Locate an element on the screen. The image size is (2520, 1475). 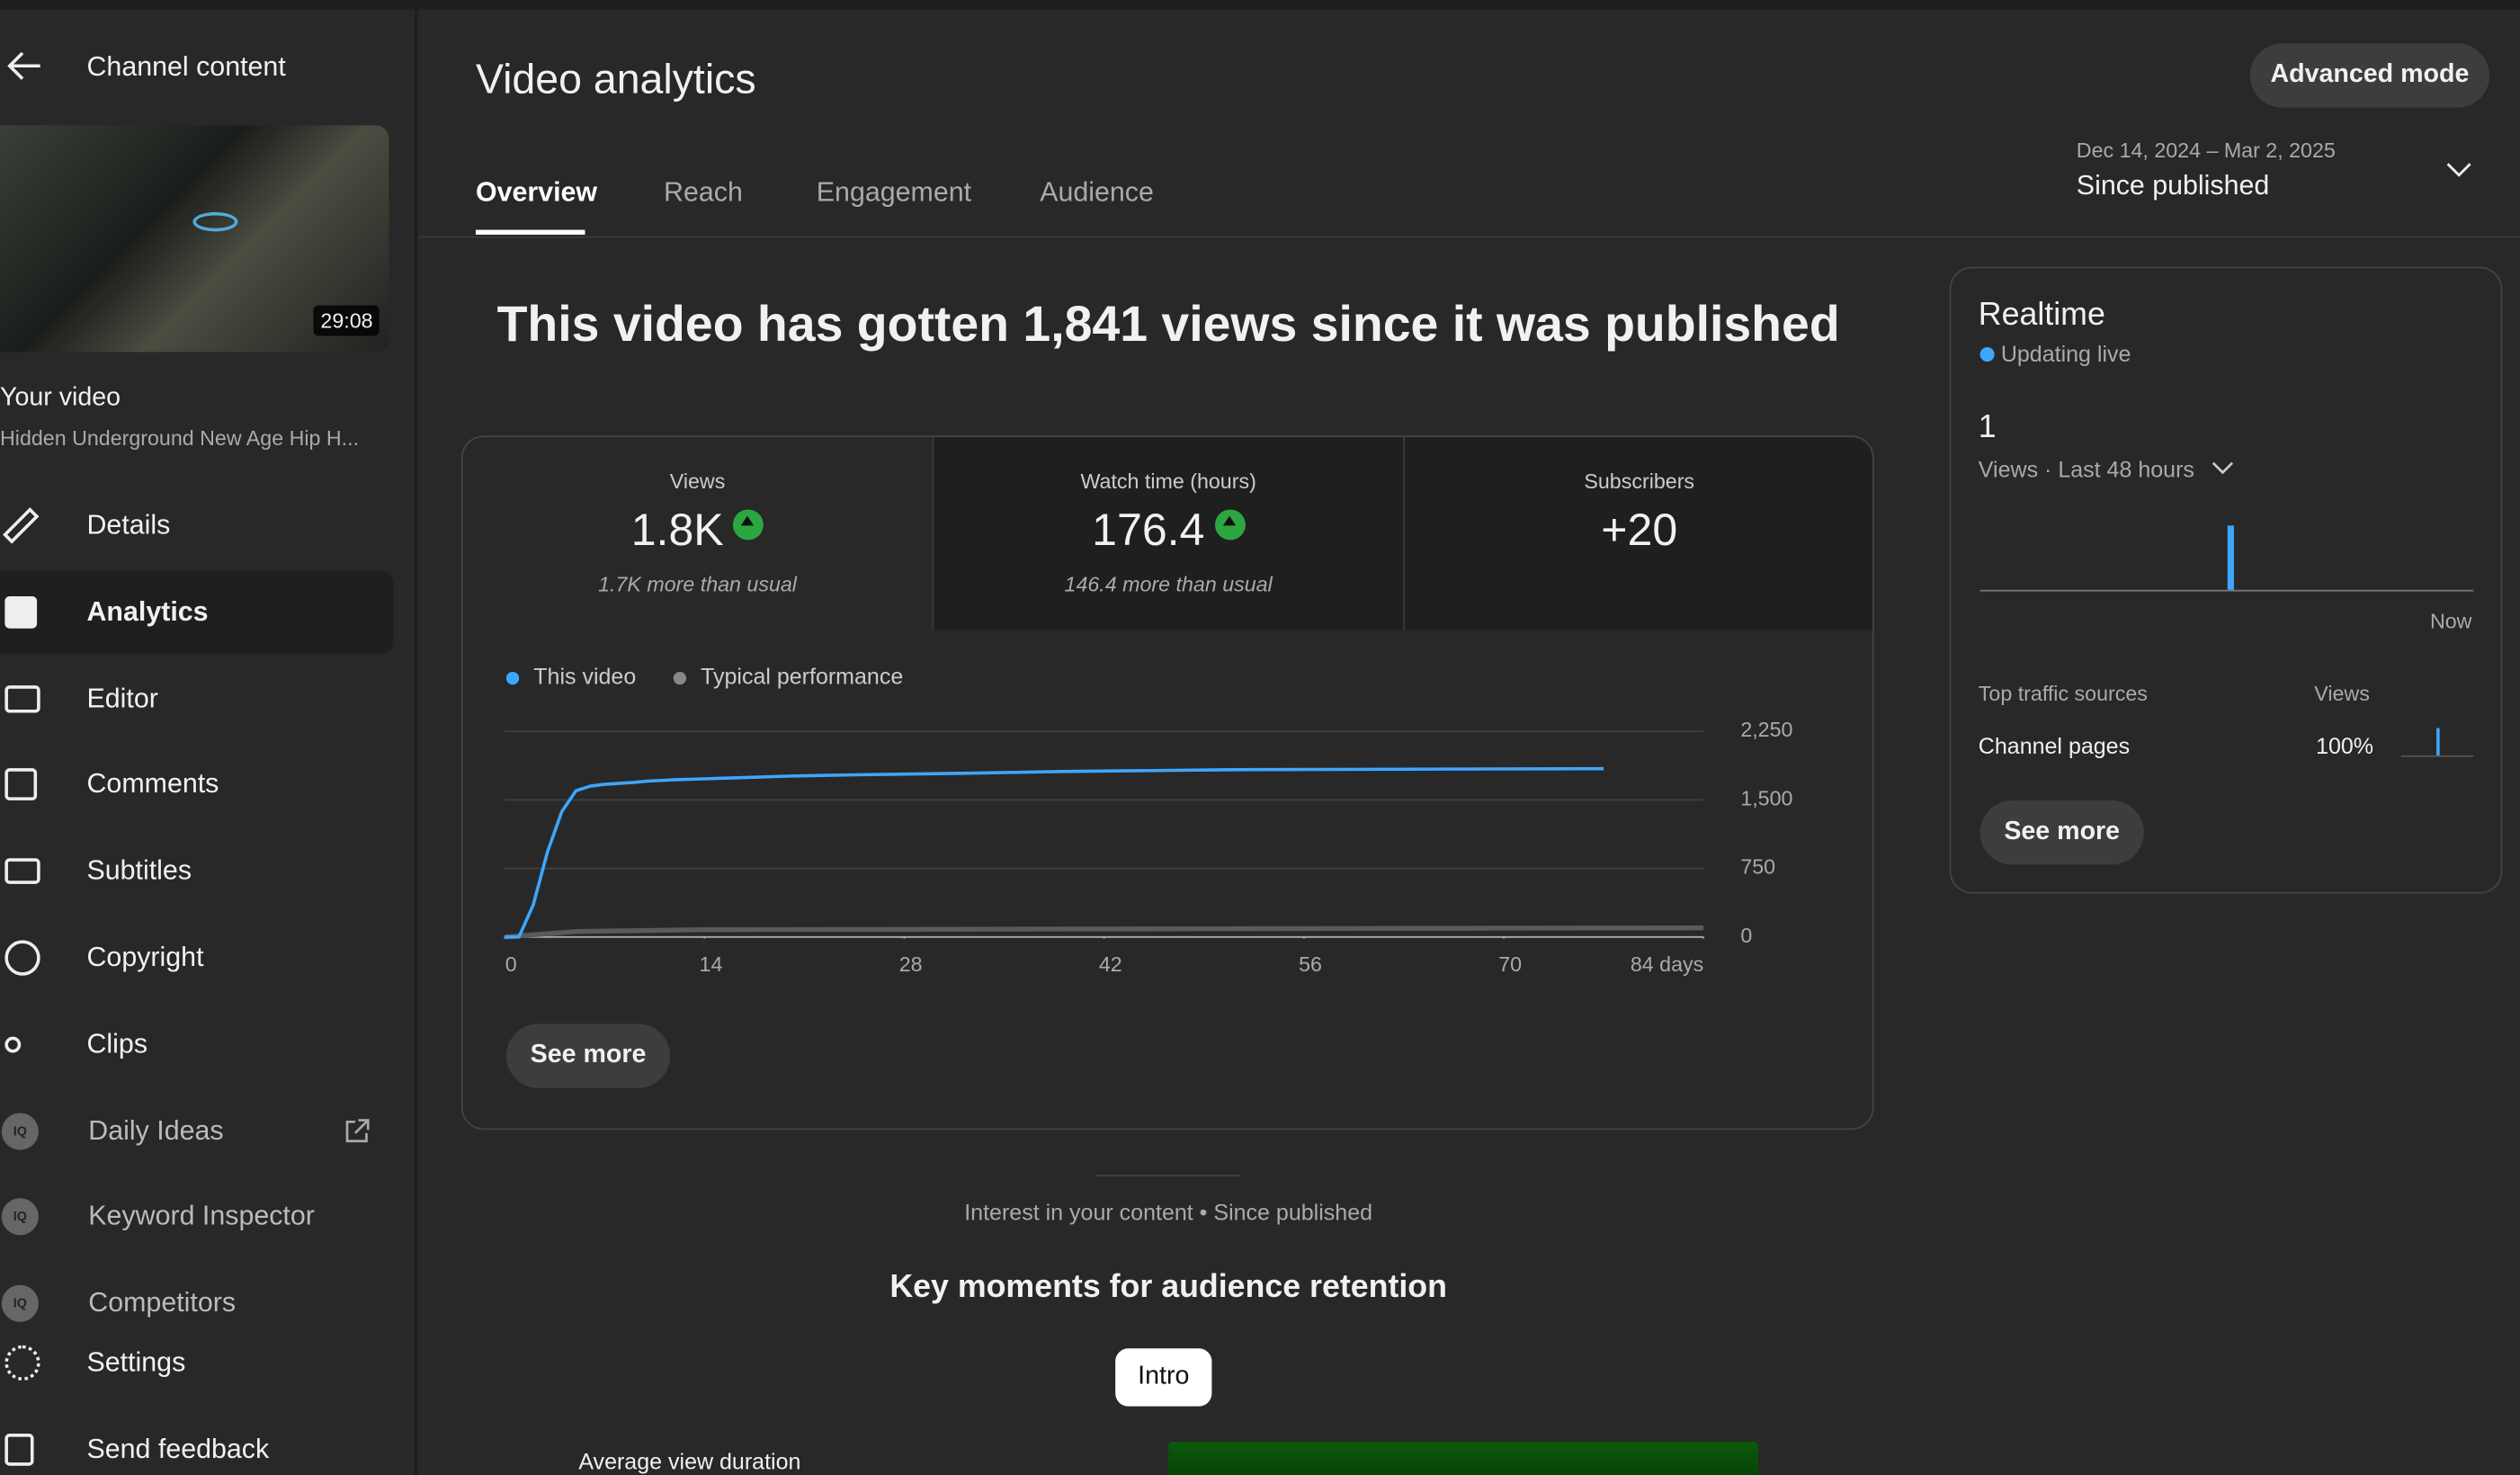
realtime-title: Realtime is located at coordinates (2042, 315).